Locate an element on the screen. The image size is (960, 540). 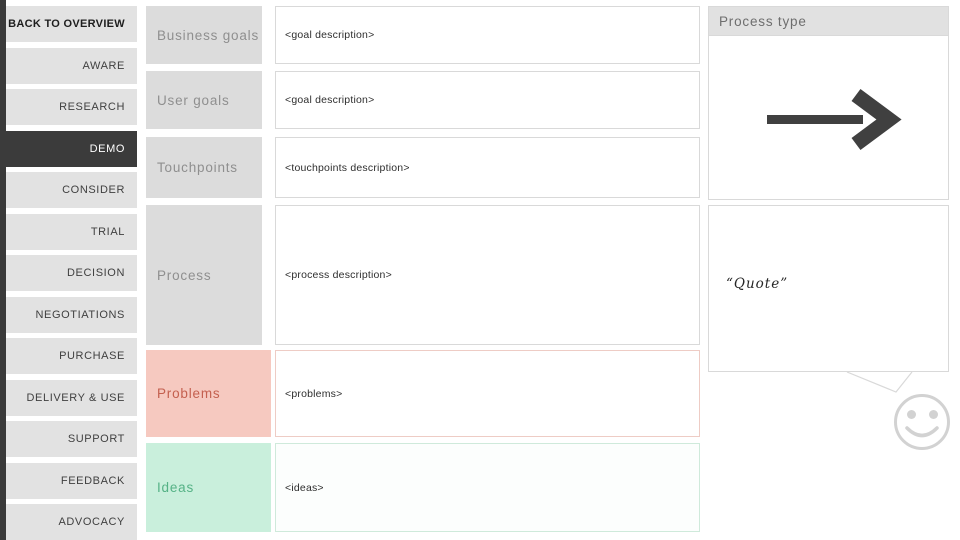
row-touchpoints: Touchpoints <touchpoints description> is located at coordinates (423, 167).